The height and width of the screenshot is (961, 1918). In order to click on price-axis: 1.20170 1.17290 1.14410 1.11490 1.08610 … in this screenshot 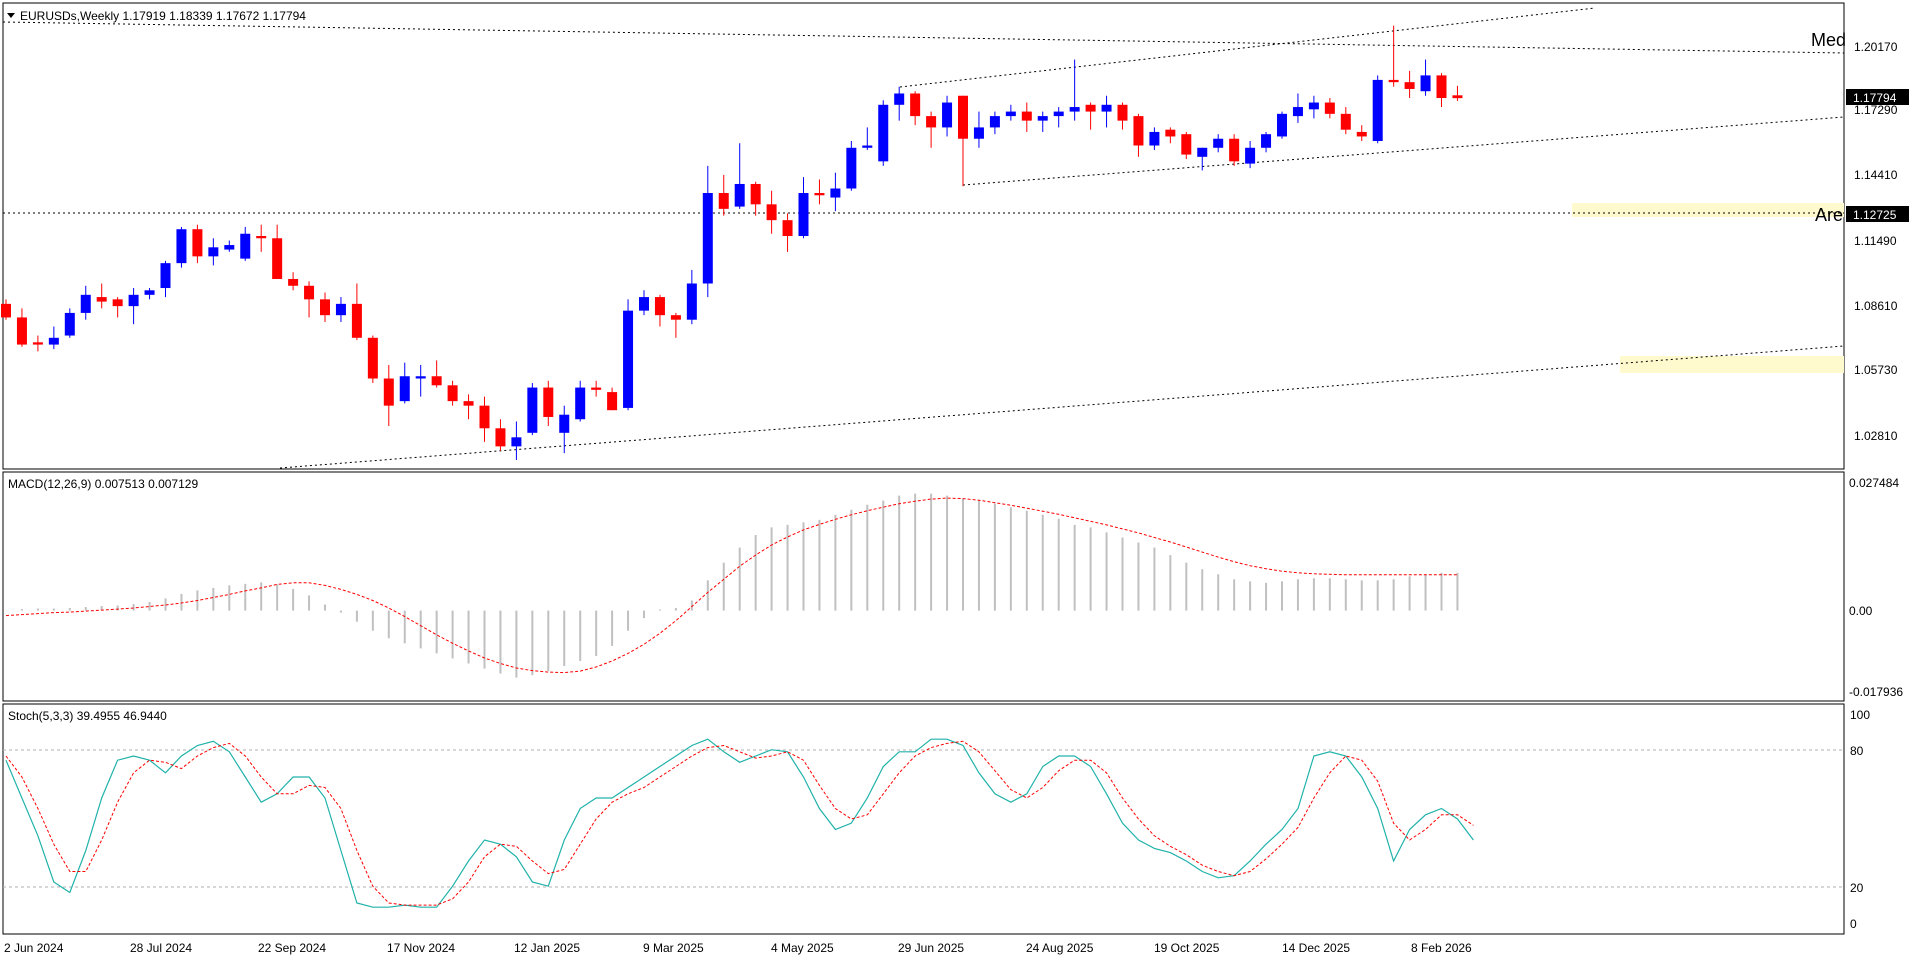, I will do `click(1876, 241)`.